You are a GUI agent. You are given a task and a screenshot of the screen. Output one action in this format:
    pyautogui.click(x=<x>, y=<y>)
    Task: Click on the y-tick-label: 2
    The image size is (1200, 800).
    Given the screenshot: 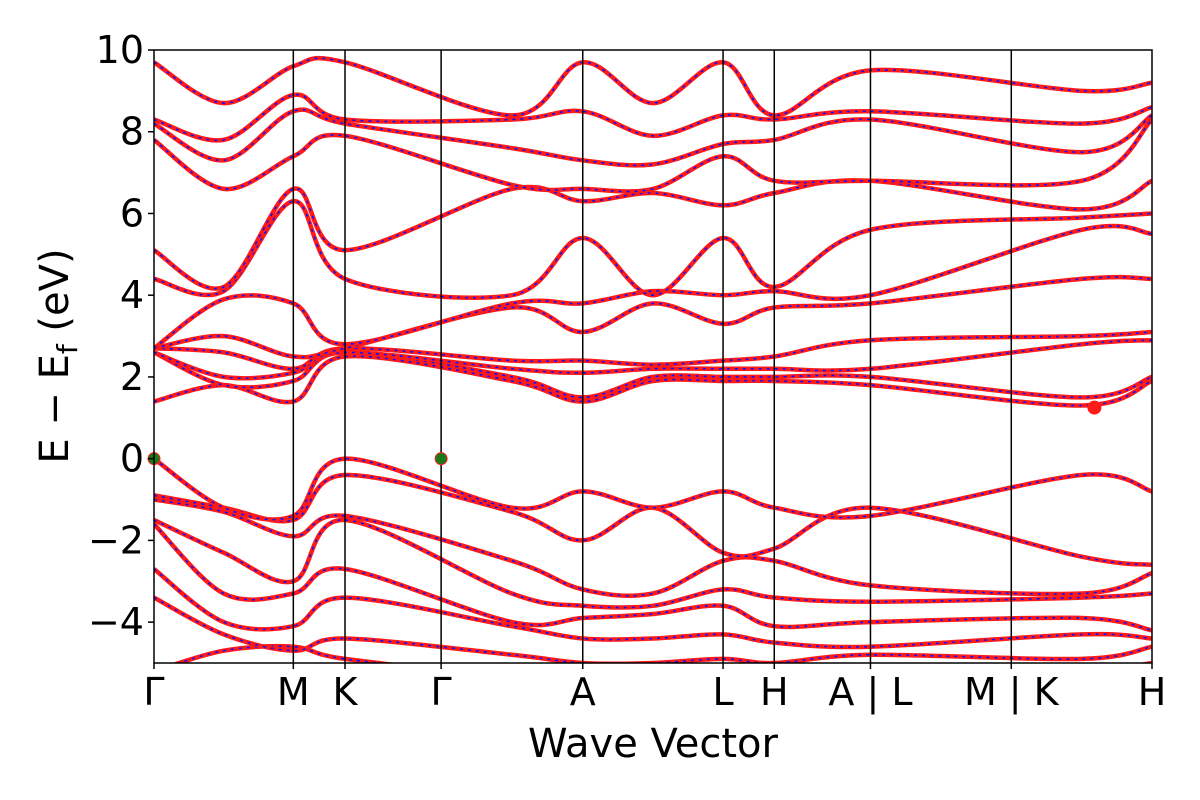 What is the action you would take?
    pyautogui.click(x=132, y=377)
    